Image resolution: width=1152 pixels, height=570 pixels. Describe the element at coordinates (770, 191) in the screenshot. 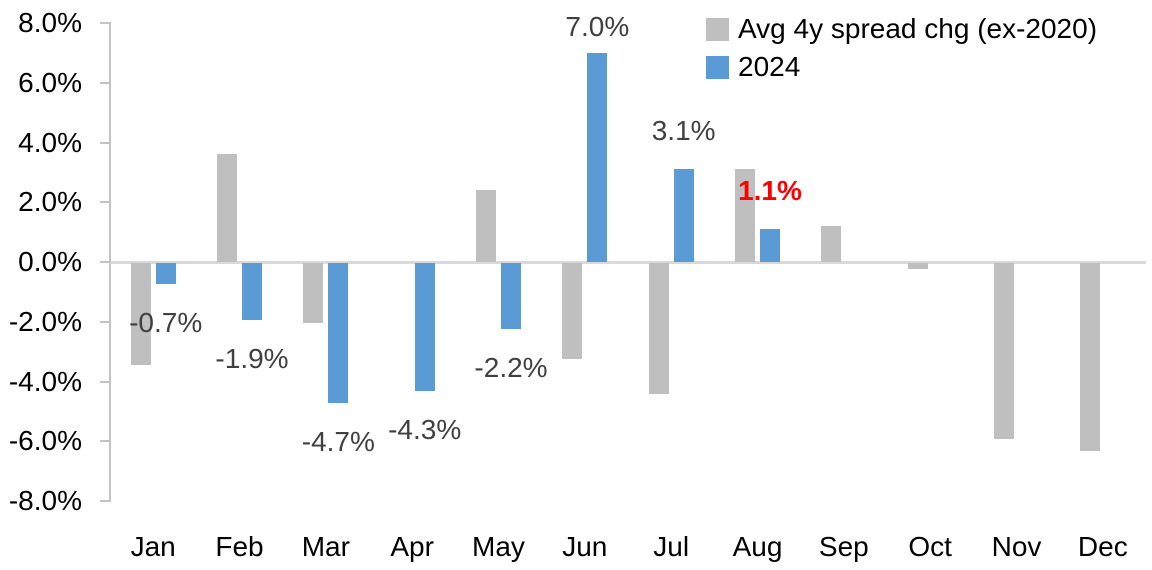

I see `data-label-aug: 1.1%` at that location.